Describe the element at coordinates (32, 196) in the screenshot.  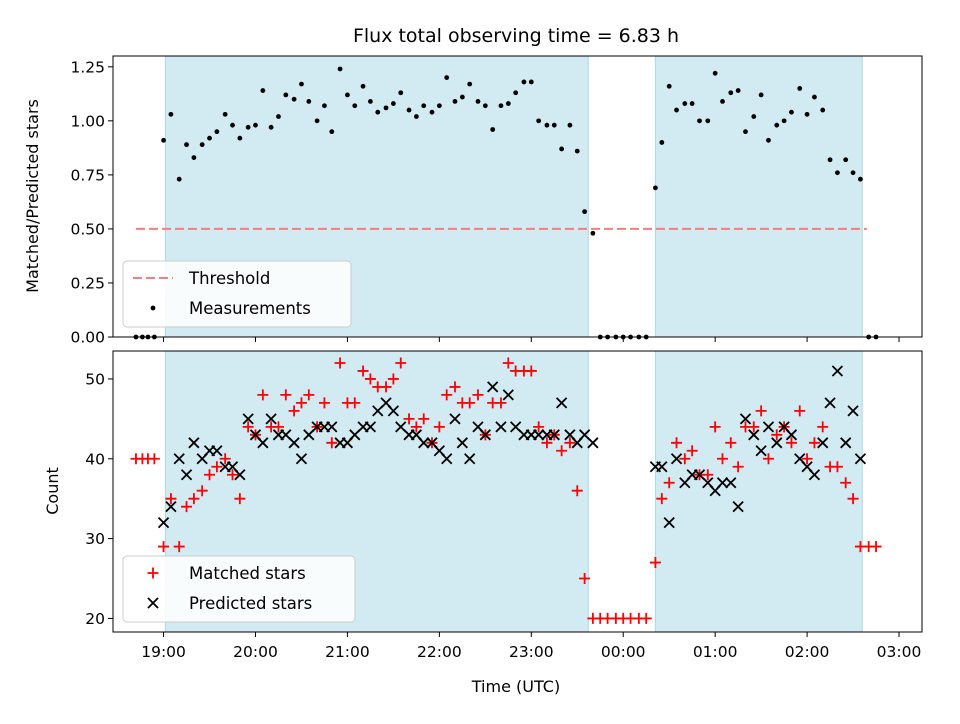
I see `y-axis-label-top: Matched/Predicted stars` at that location.